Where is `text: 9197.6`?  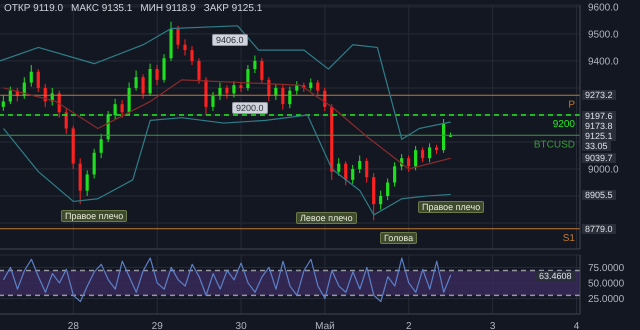
text: 9197.6 is located at coordinates (599, 116).